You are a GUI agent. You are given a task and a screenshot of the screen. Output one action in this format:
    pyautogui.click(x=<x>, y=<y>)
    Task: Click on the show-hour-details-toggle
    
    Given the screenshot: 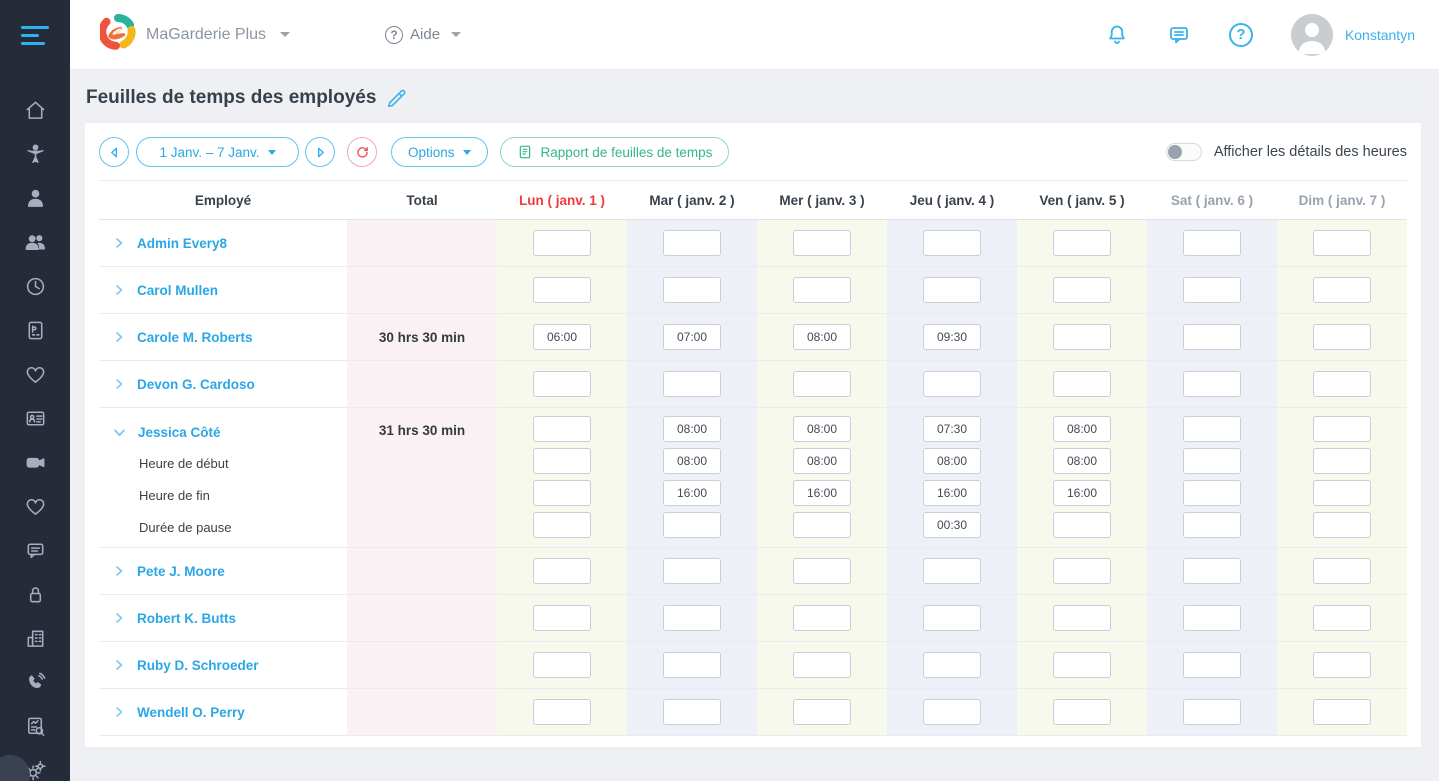 What is the action you would take?
    pyautogui.click(x=1183, y=152)
    